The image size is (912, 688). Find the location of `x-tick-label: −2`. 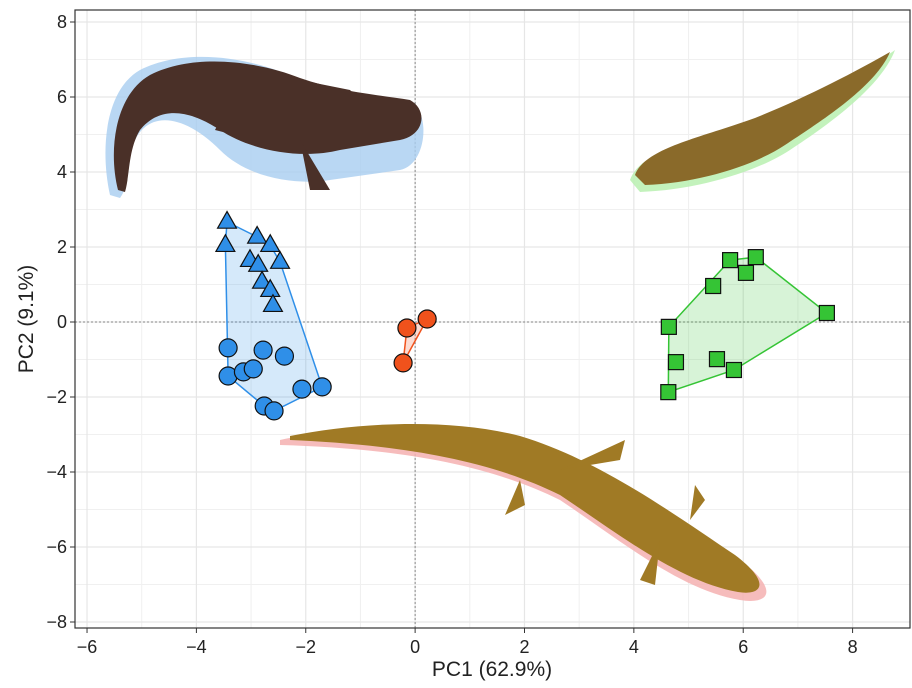

x-tick-label: −2 is located at coordinates (305, 647).